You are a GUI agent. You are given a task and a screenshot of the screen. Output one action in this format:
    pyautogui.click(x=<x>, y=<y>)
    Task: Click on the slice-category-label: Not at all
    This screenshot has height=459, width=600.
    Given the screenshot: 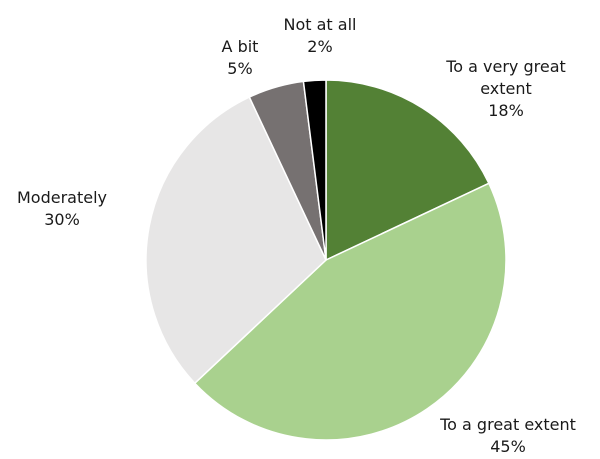 What is the action you would take?
    pyautogui.click(x=320, y=24)
    